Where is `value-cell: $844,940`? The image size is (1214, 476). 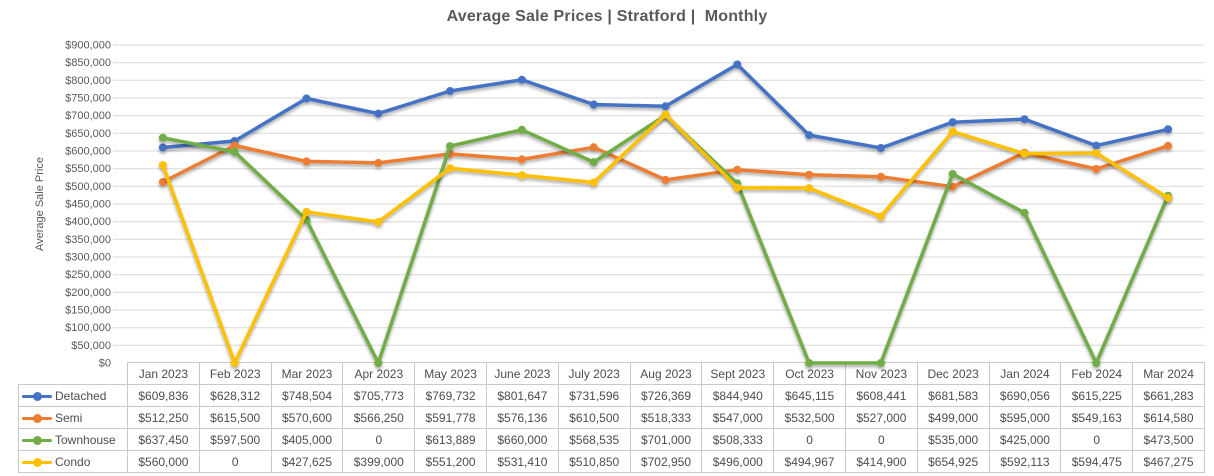 value-cell: $844,940 is located at coordinates (738, 395).